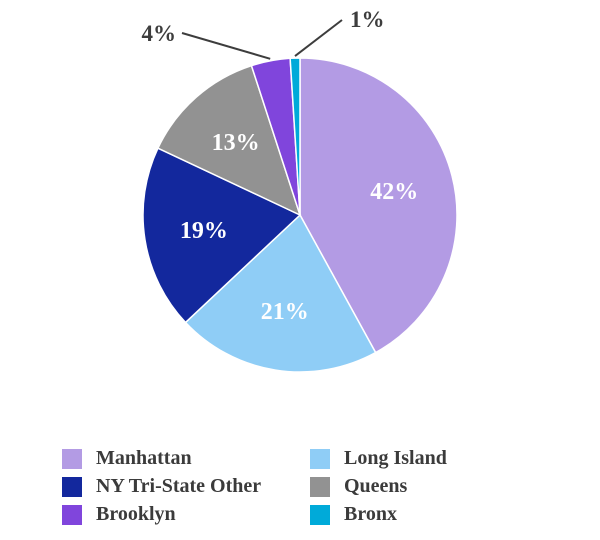 This screenshot has height=540, width=600. I want to click on legend-swatch-brooklyn, so click(72, 514).